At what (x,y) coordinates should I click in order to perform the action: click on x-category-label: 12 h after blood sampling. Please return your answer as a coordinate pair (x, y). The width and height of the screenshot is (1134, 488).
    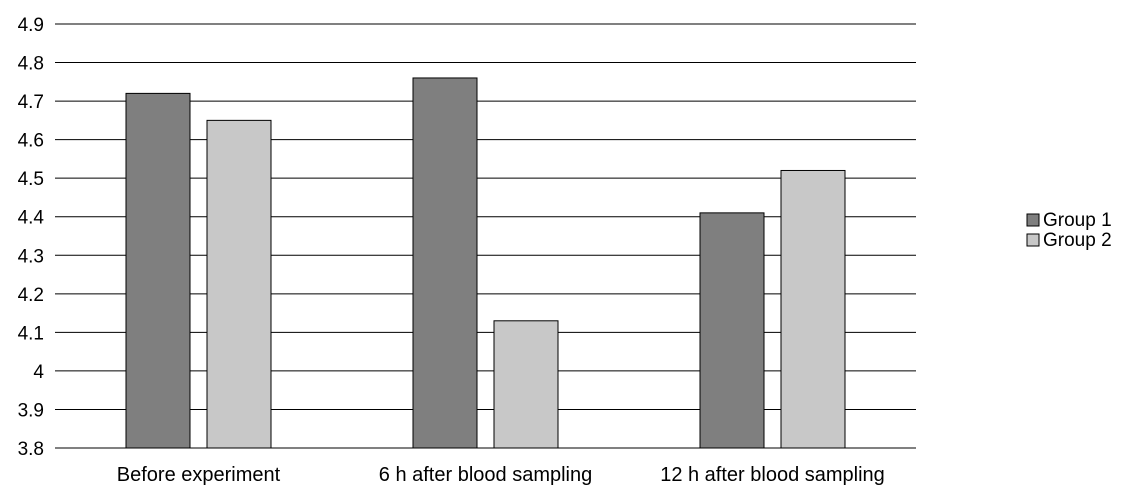
    Looking at the image, I should click on (772, 475).